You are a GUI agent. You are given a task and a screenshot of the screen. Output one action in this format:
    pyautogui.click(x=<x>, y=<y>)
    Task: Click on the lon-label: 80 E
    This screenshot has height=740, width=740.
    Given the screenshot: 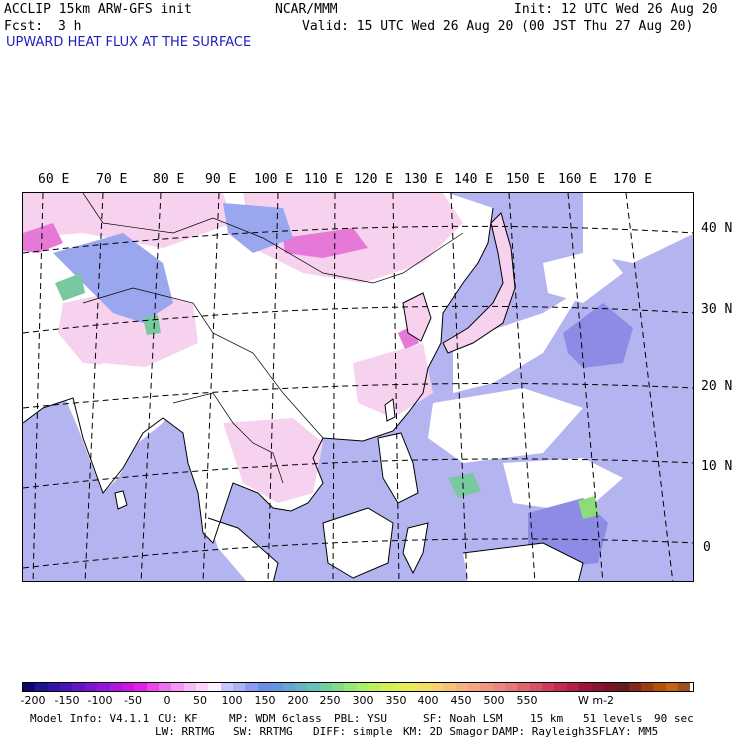 What is the action you would take?
    pyautogui.click(x=169, y=179)
    